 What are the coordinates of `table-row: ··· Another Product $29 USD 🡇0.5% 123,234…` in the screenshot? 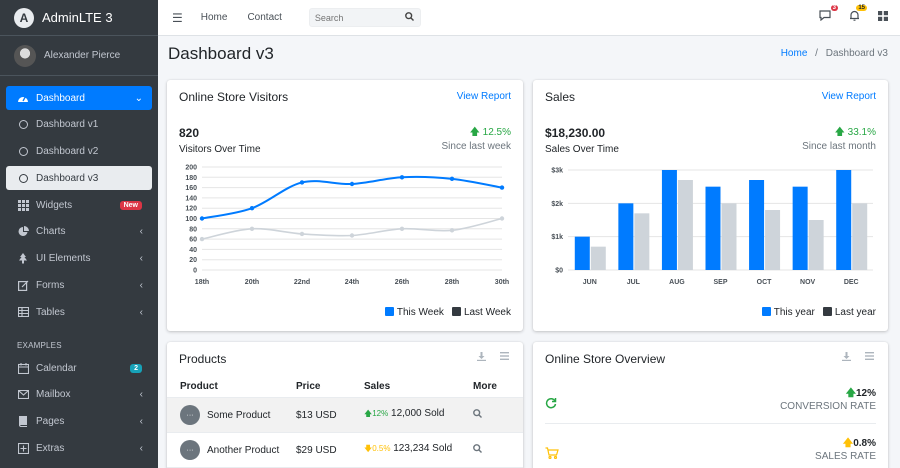 It's located at (345, 450).